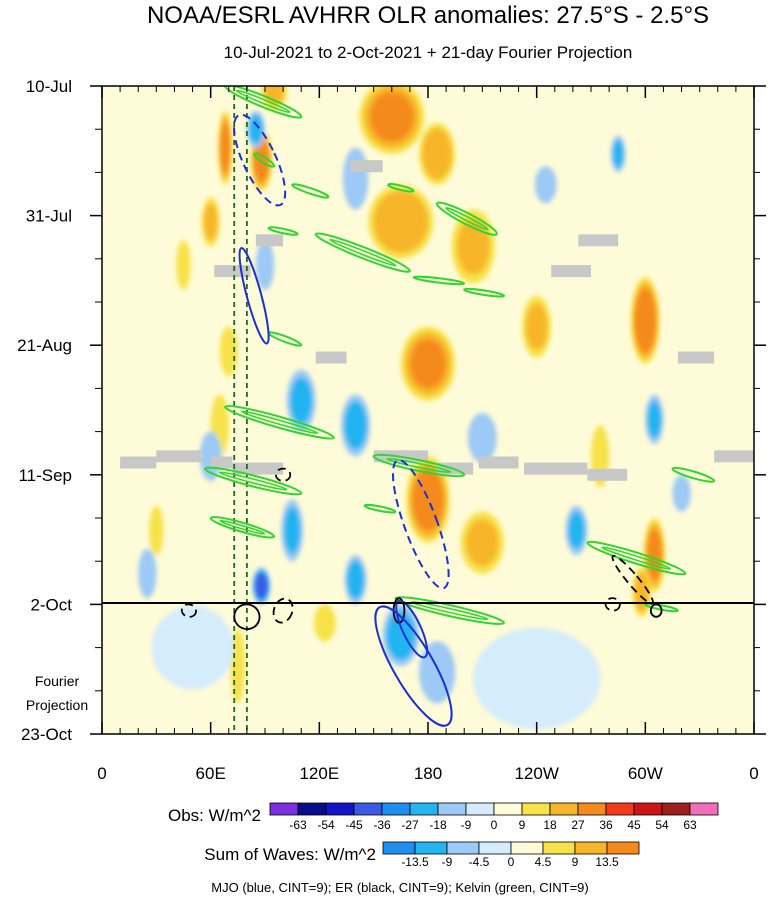 This screenshot has width=771, height=900. I want to click on kelvin-contour-7-outer, so click(439, 280).